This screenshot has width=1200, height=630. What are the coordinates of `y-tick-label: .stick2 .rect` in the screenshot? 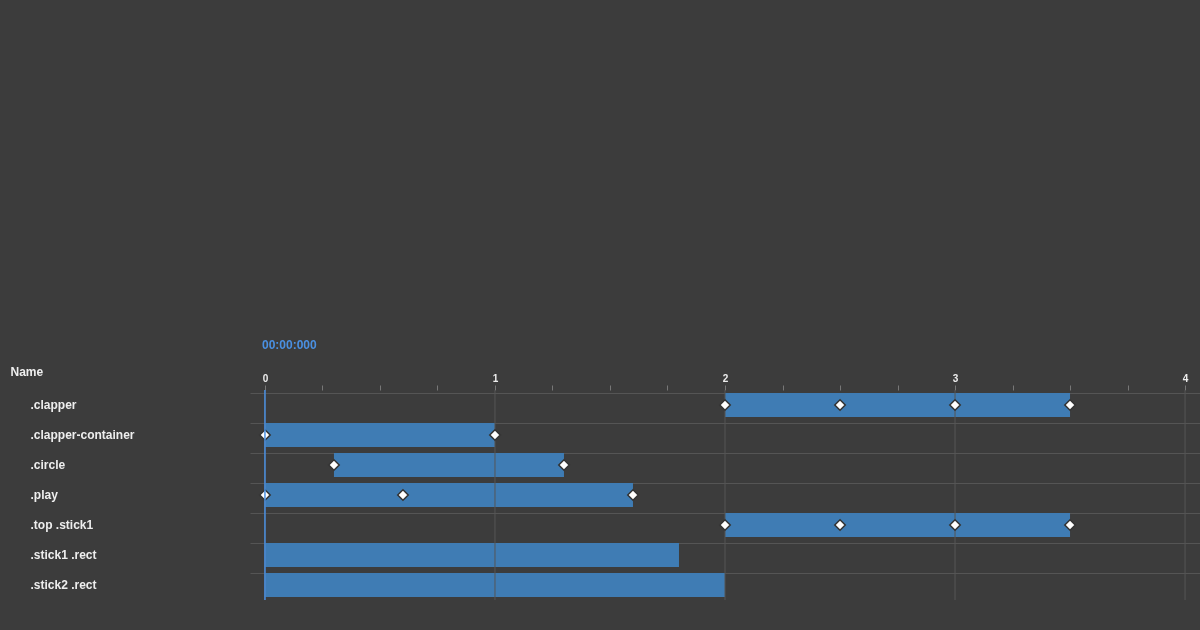 It's located at (63, 585).